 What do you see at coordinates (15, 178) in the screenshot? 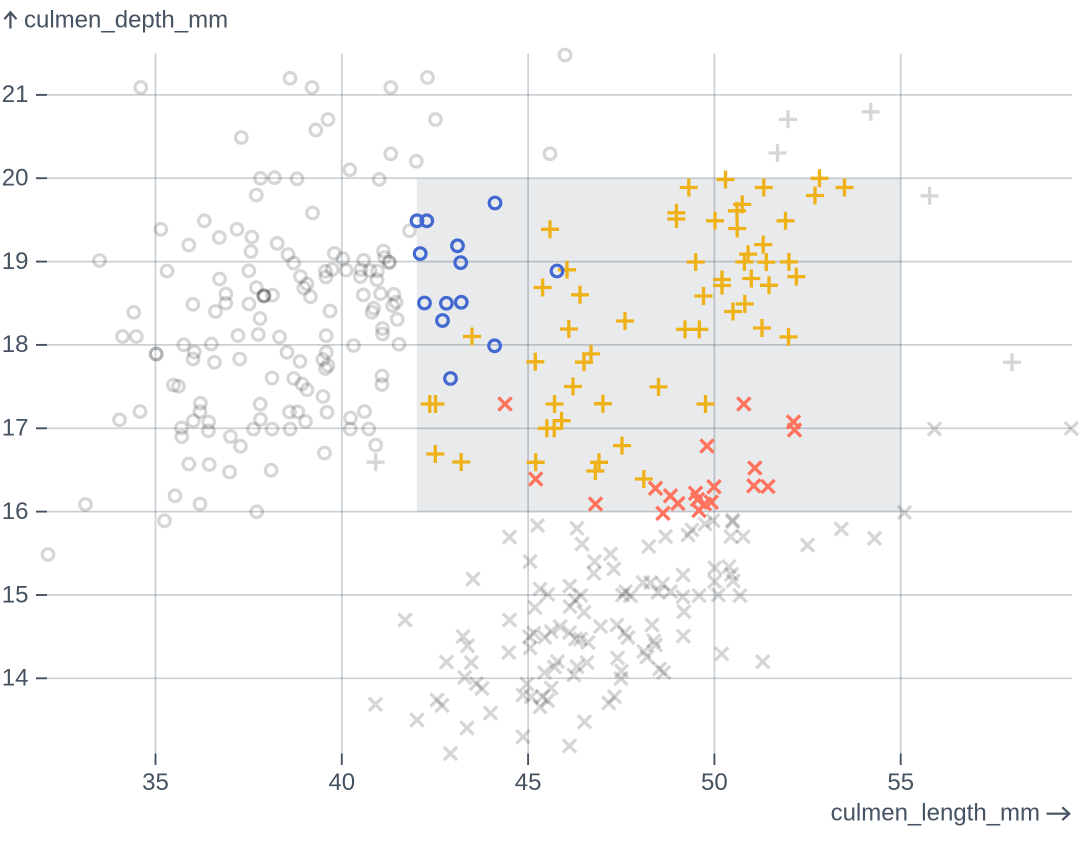
I see `svg-text: 20` at bounding box center [15, 178].